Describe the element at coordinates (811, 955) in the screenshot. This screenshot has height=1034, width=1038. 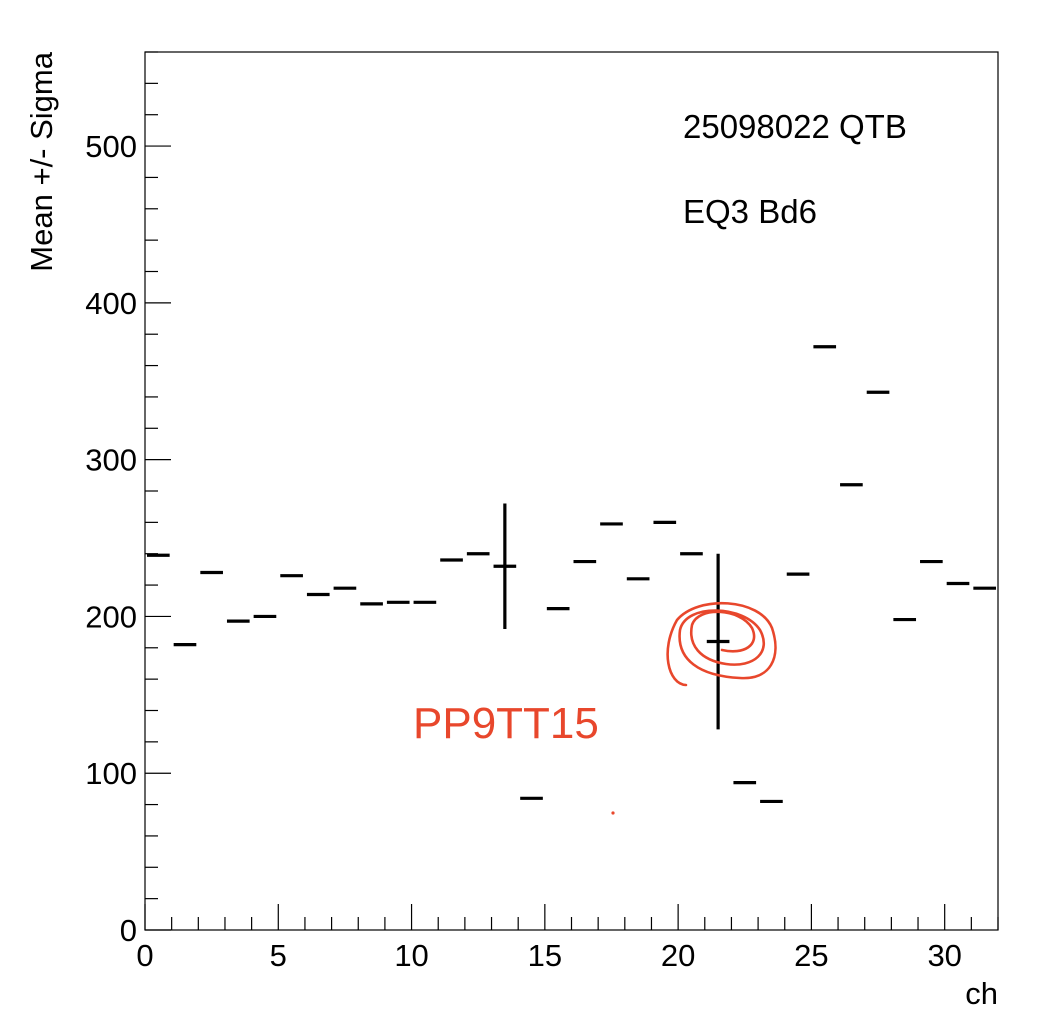
I see `x-tick-label: 25` at that location.